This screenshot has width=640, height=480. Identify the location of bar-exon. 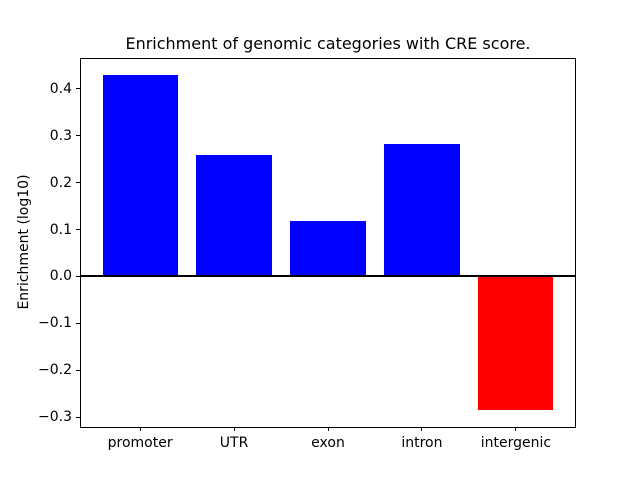
(328, 249).